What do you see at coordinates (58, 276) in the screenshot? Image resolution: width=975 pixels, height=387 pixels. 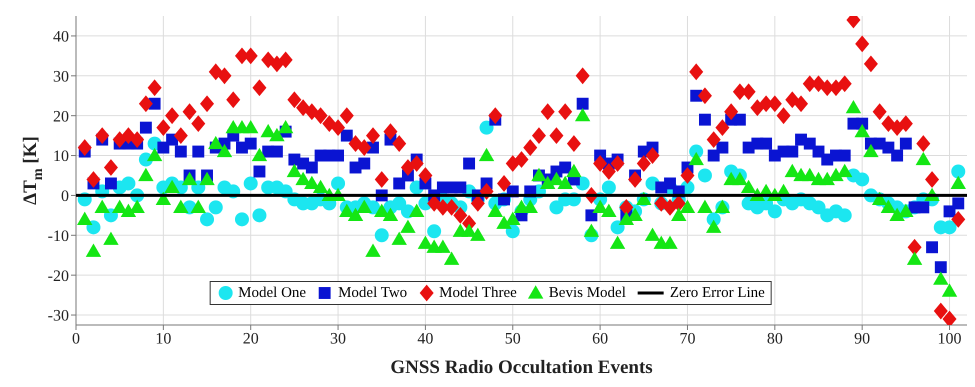 I see `y-tick-label: -20` at bounding box center [58, 276].